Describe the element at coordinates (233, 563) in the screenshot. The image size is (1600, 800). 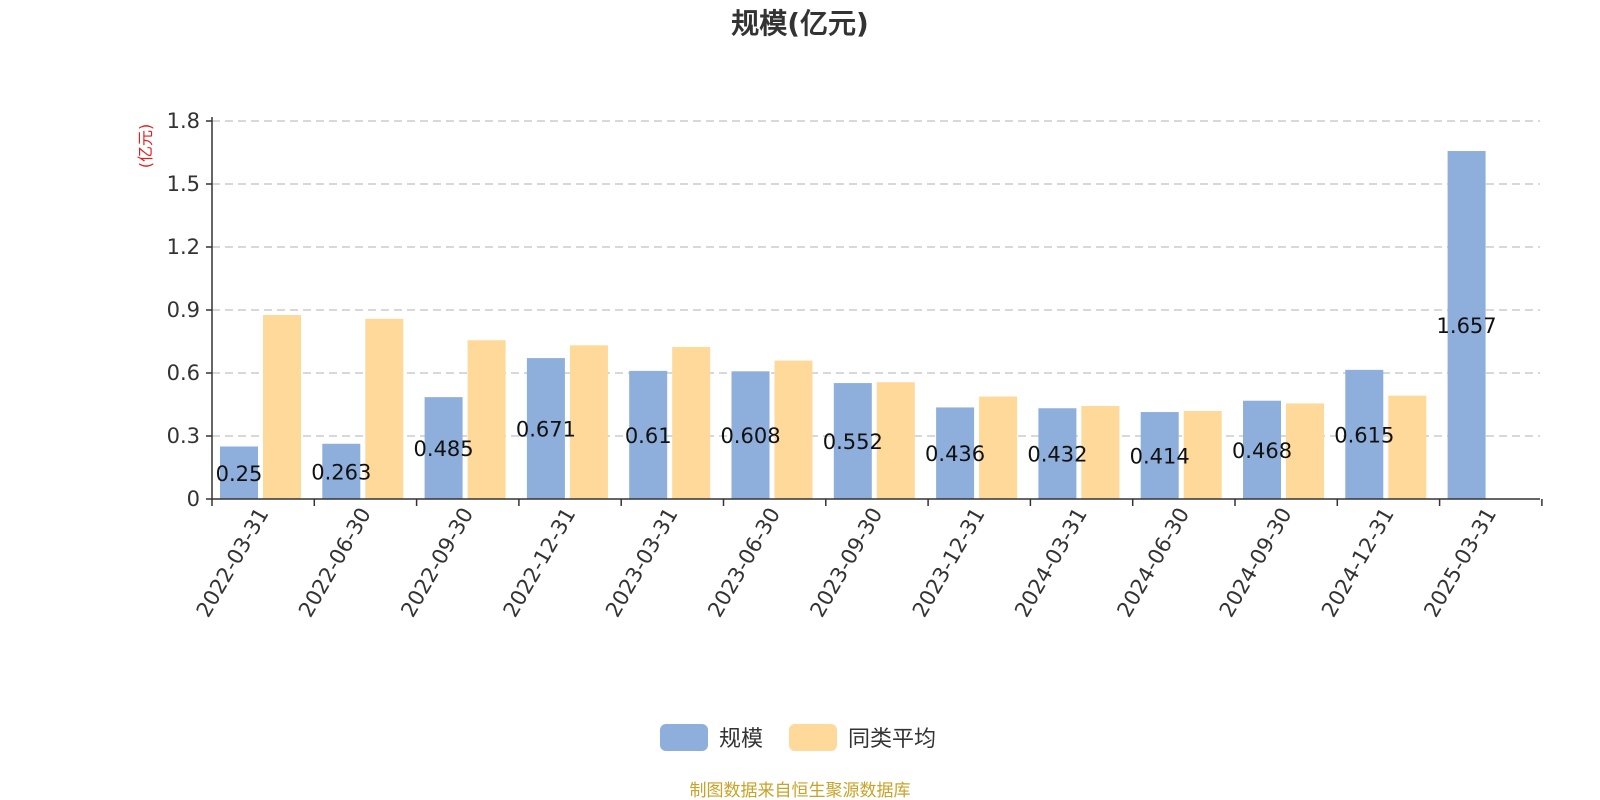
I see `x-tick-label: 2022-03-31` at that location.